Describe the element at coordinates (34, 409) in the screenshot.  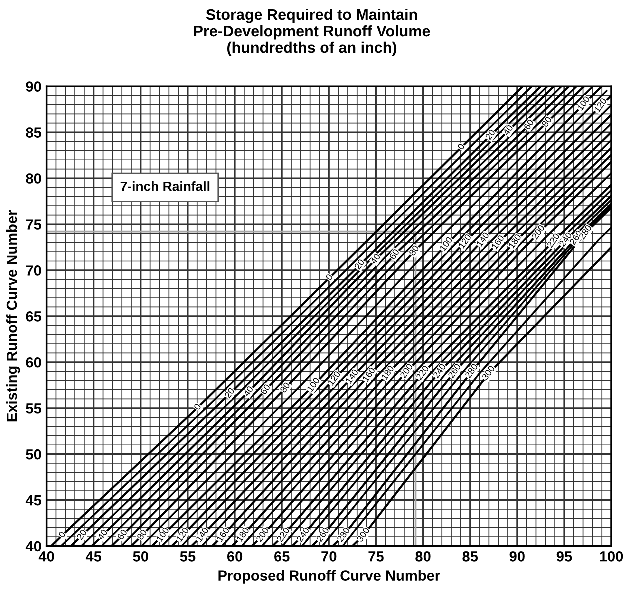
I see `y-tick-label: 55` at that location.